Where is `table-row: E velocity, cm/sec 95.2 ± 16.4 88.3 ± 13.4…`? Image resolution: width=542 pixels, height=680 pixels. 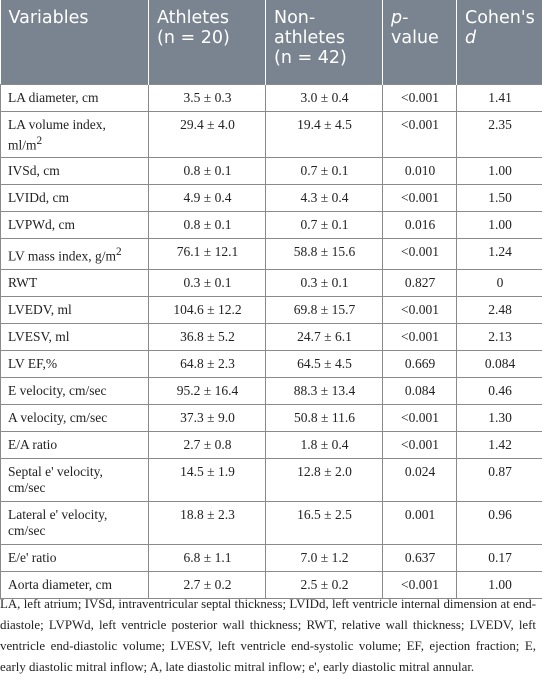
table-row: E velocity, cm/sec 95.2 ± 16.4 88.3 ± 13.4… is located at coordinates (271, 390).